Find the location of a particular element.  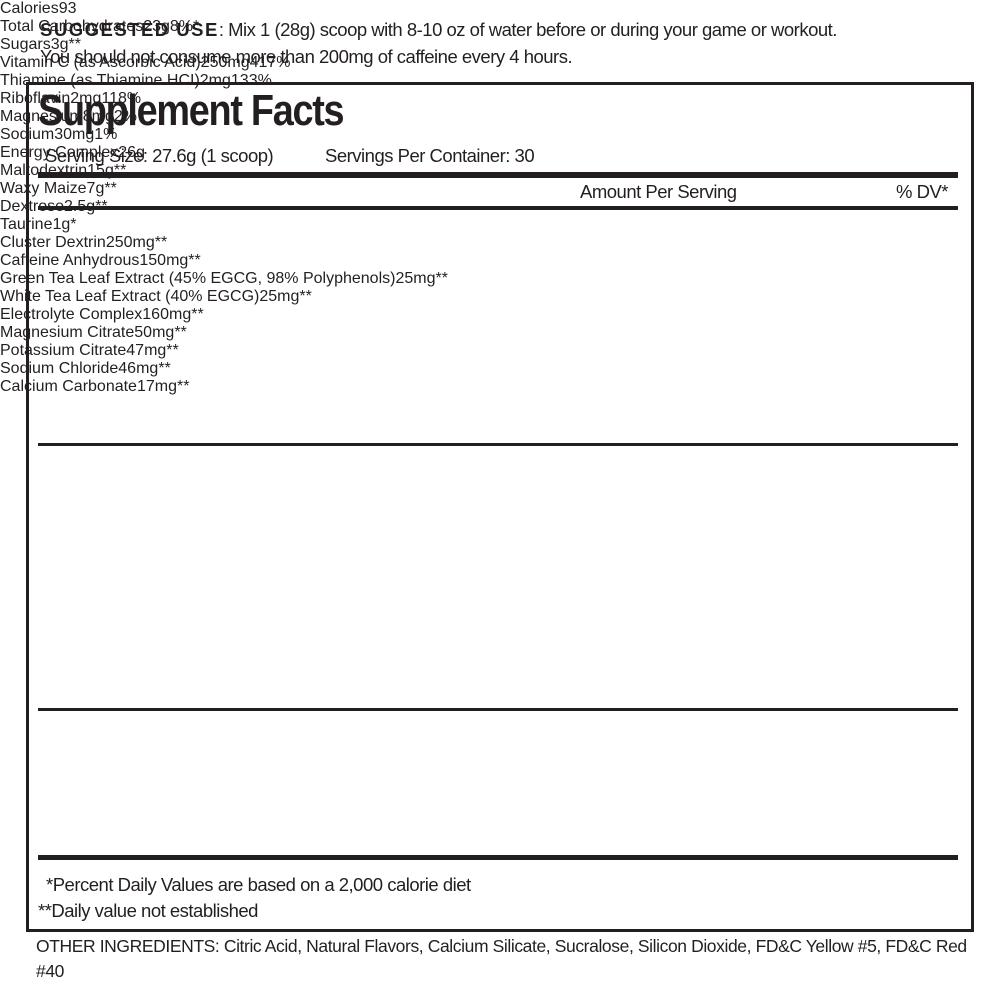

facts-row: Vitamin C (as Ascorbic Acid)250mg417% is located at coordinates (500, 63).